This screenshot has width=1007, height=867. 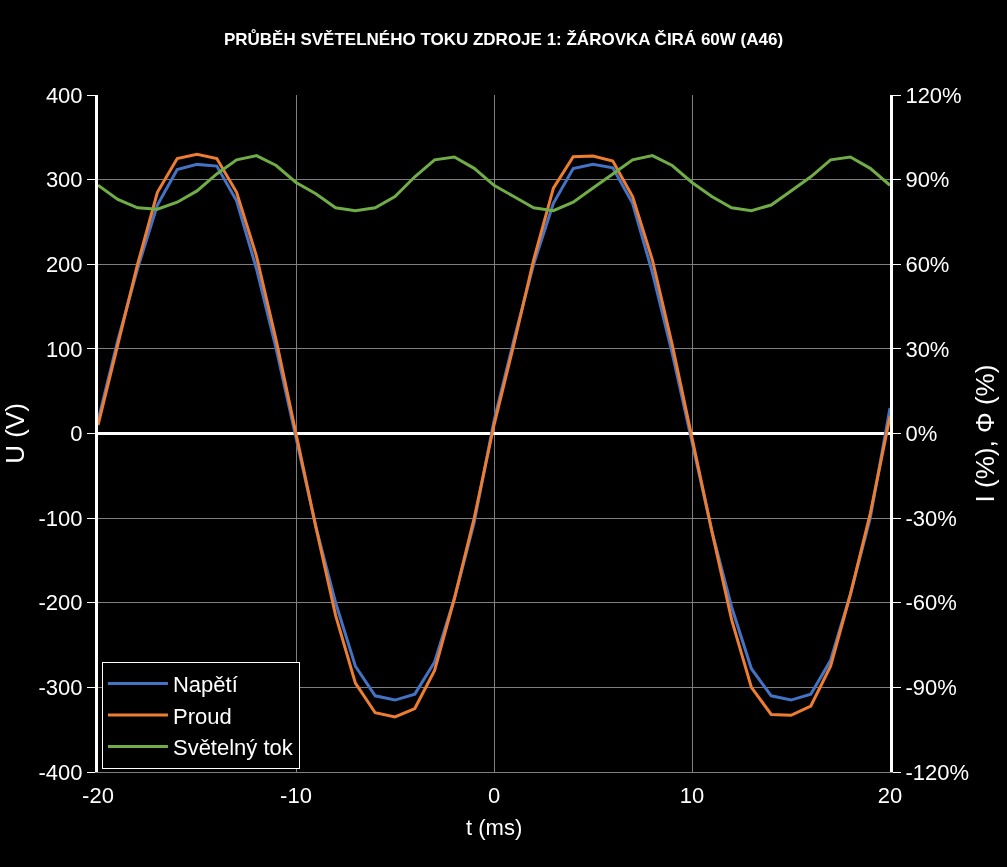 I want to click on y-tick-label: 100, so click(x=64, y=349).